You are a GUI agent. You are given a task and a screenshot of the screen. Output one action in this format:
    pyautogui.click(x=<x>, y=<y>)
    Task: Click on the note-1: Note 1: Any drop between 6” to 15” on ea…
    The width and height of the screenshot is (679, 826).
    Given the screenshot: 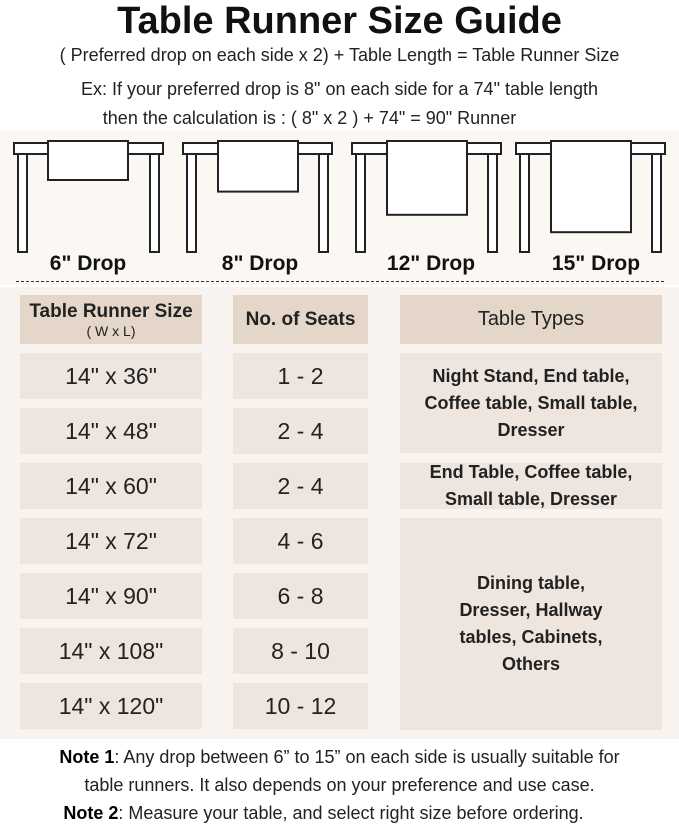 What is the action you would take?
    pyautogui.click(x=339, y=757)
    